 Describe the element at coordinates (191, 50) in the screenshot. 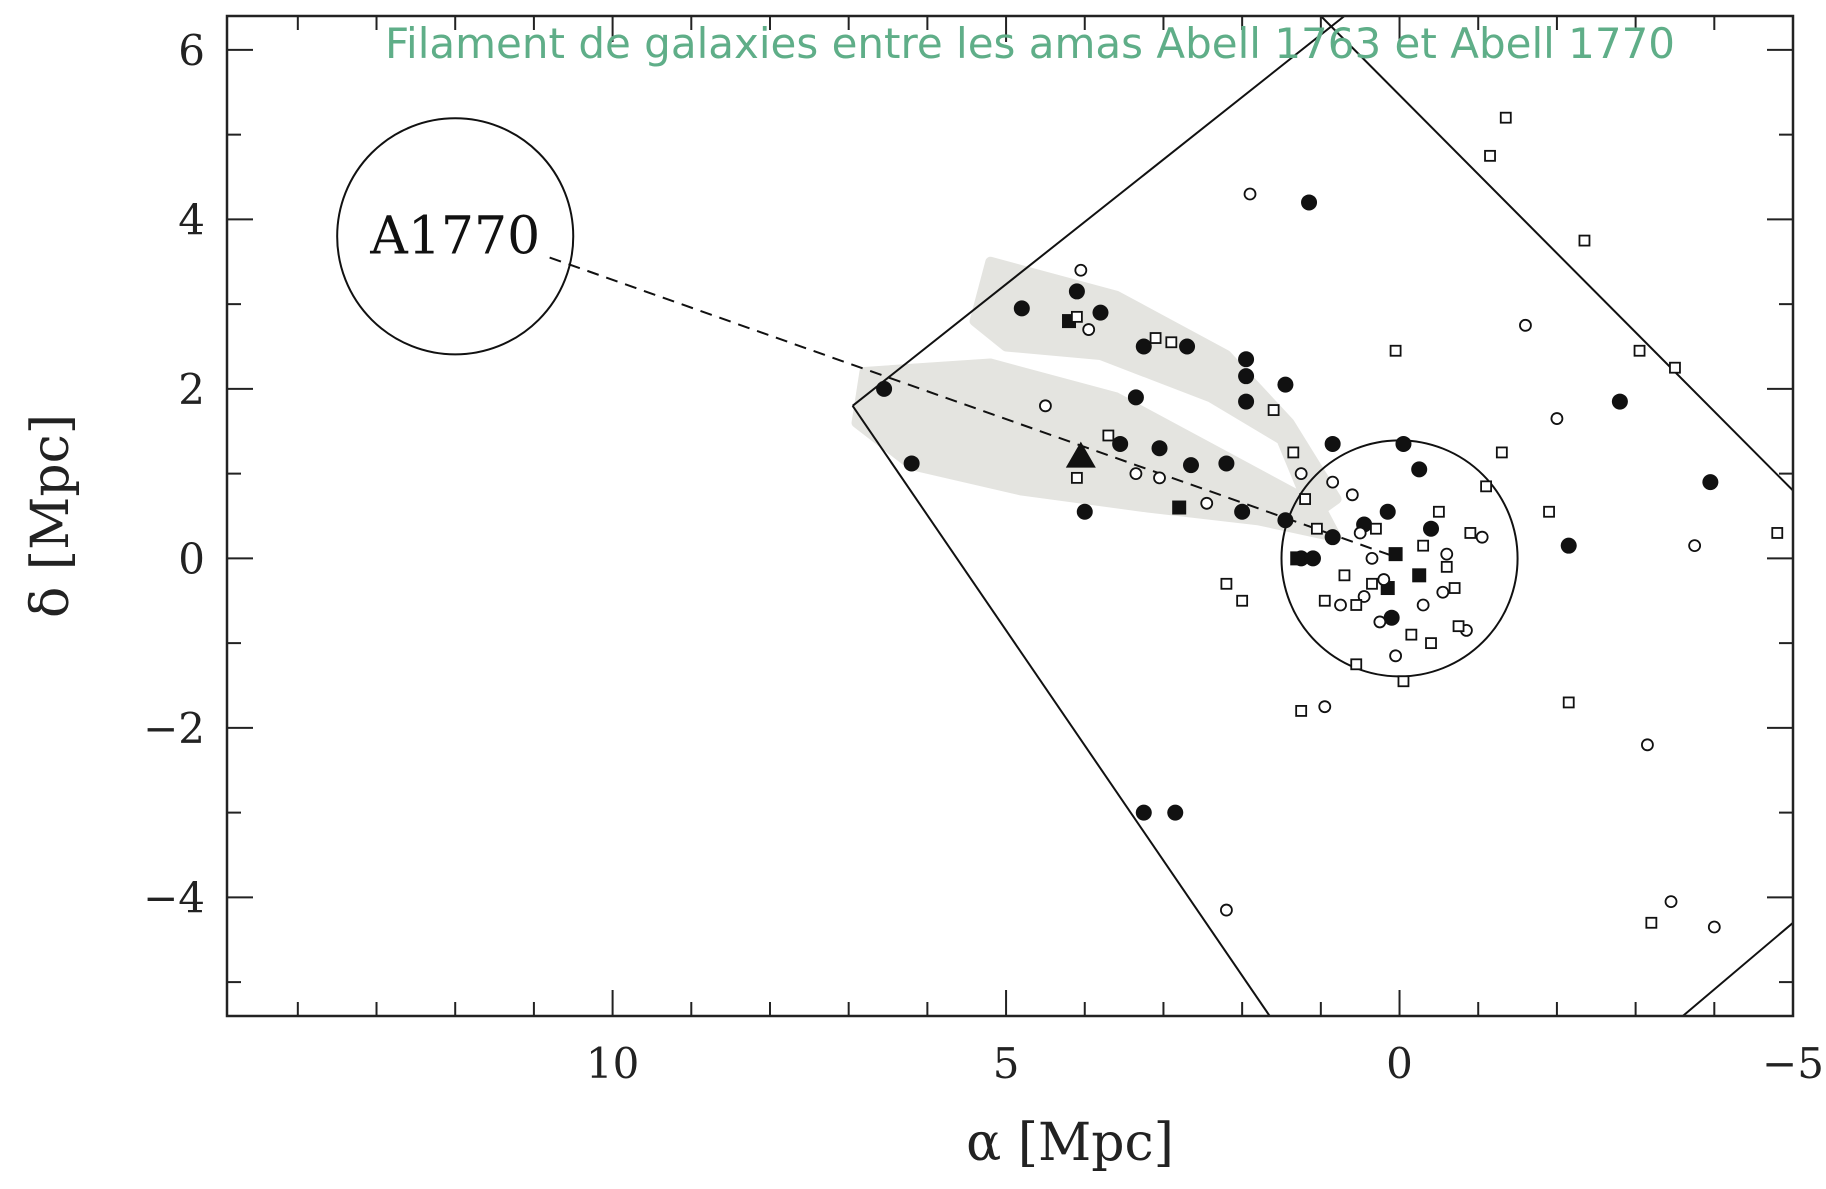

I see `y-tick-label: 6` at that location.